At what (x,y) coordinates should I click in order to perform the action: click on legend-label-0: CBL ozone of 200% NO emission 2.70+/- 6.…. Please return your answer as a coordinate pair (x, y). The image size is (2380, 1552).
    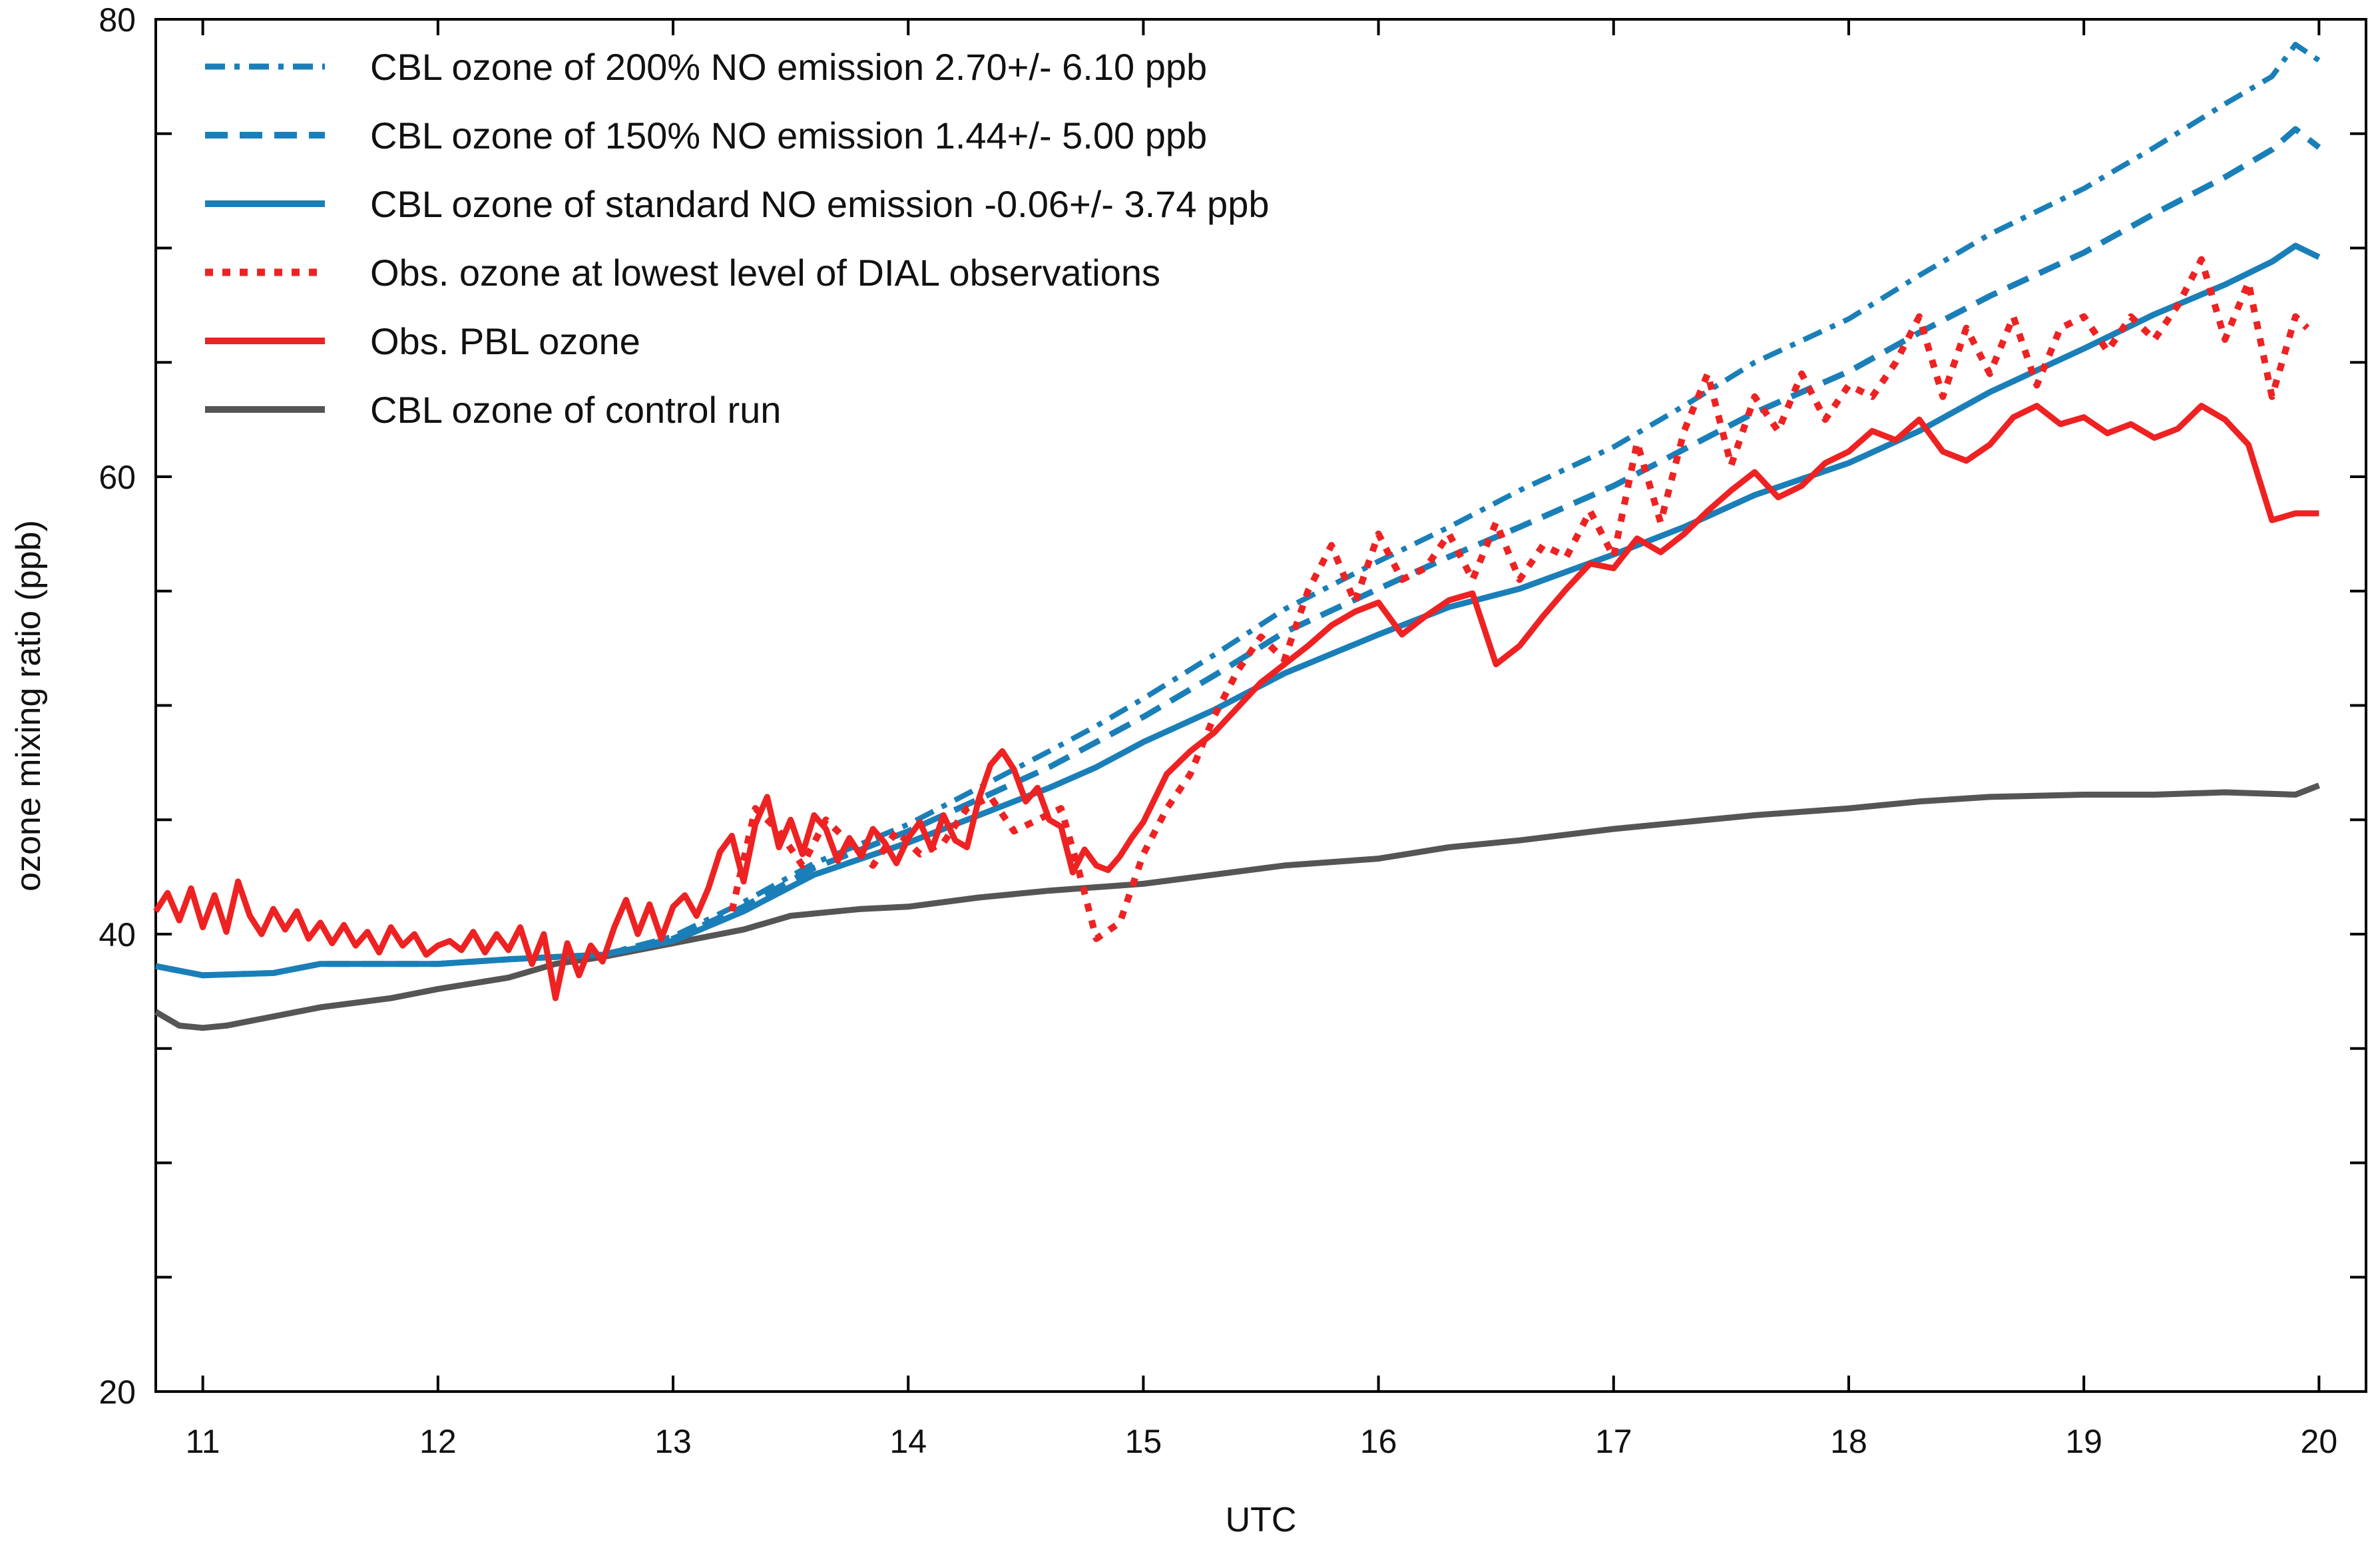
    Looking at the image, I should click on (788, 67).